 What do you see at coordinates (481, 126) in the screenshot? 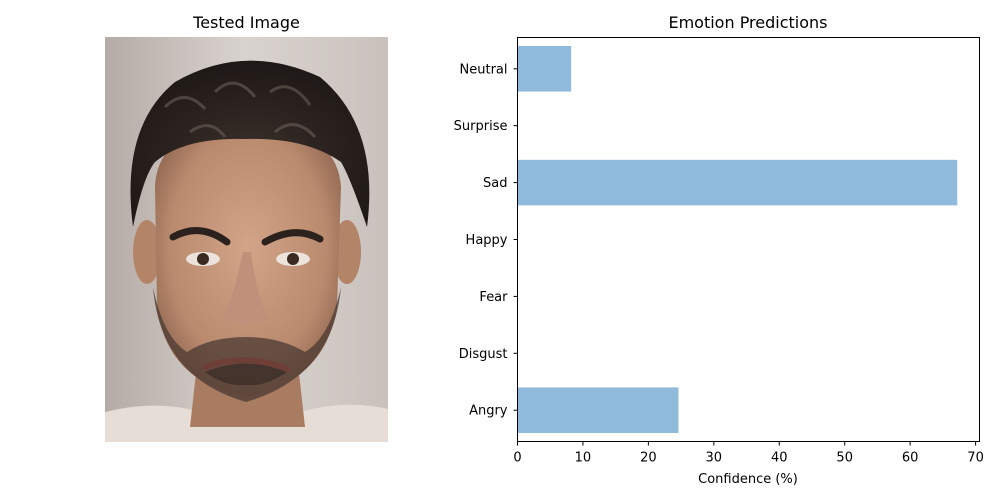
I see `y-tick-label-surprise: Surprise` at bounding box center [481, 126].